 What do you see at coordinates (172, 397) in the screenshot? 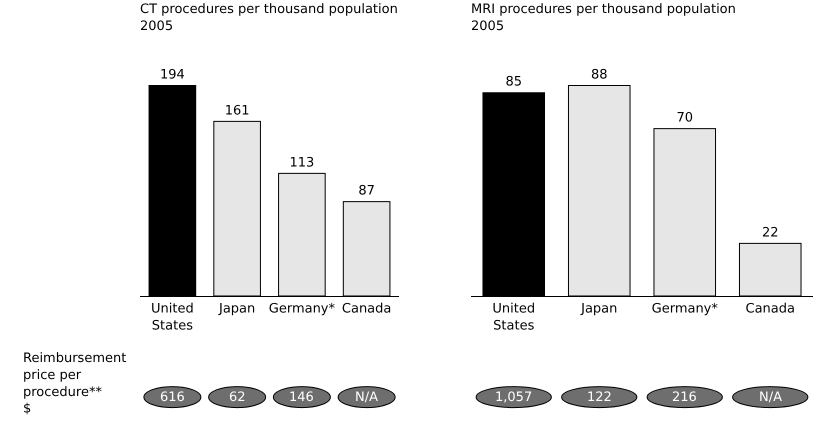
I see `text: 616` at bounding box center [172, 397].